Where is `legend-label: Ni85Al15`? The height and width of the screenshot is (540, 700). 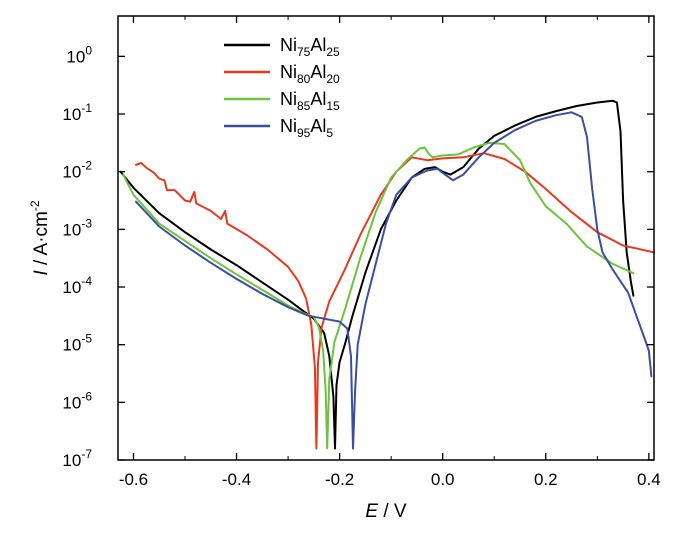 legend-label: Ni85Al15 is located at coordinates (310, 101).